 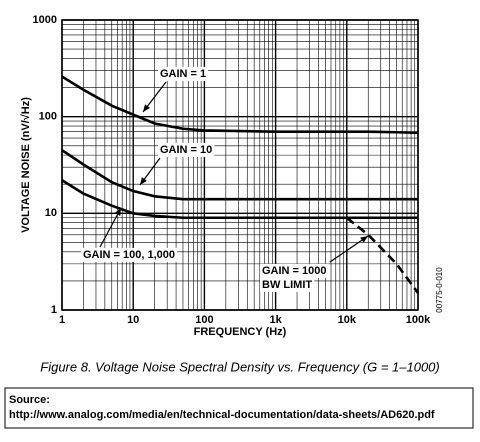 I want to click on x-tick-label: 1, so click(x=62, y=320).